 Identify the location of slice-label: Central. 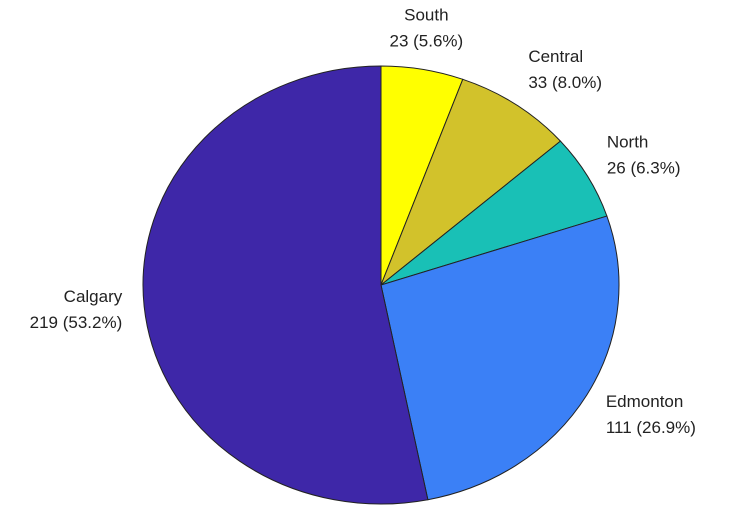
(555, 56).